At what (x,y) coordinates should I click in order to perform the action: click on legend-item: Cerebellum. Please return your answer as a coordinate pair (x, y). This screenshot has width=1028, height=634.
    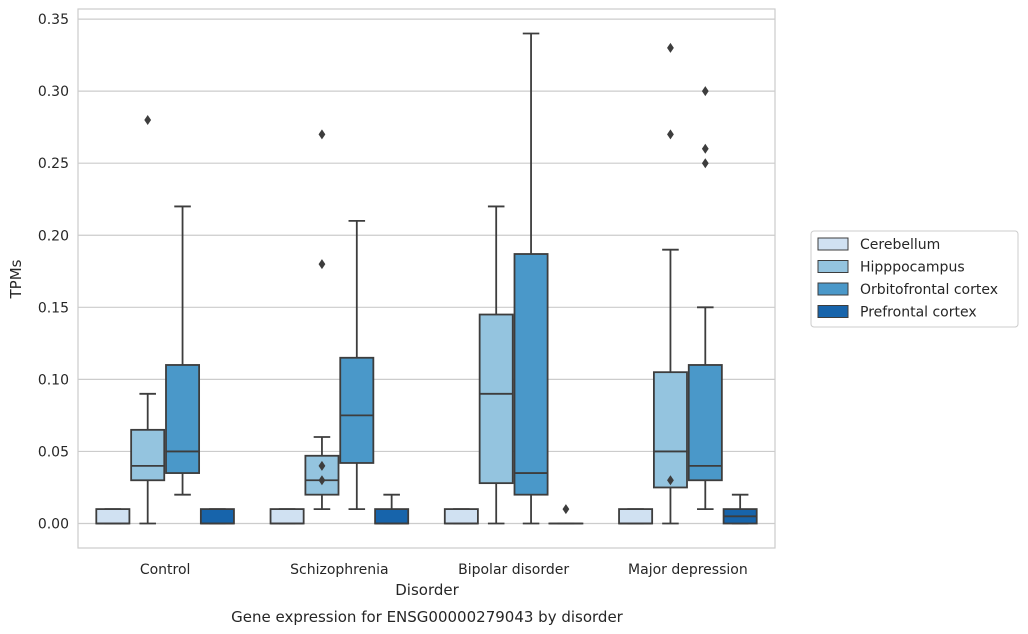
    Looking at the image, I should click on (878, 245).